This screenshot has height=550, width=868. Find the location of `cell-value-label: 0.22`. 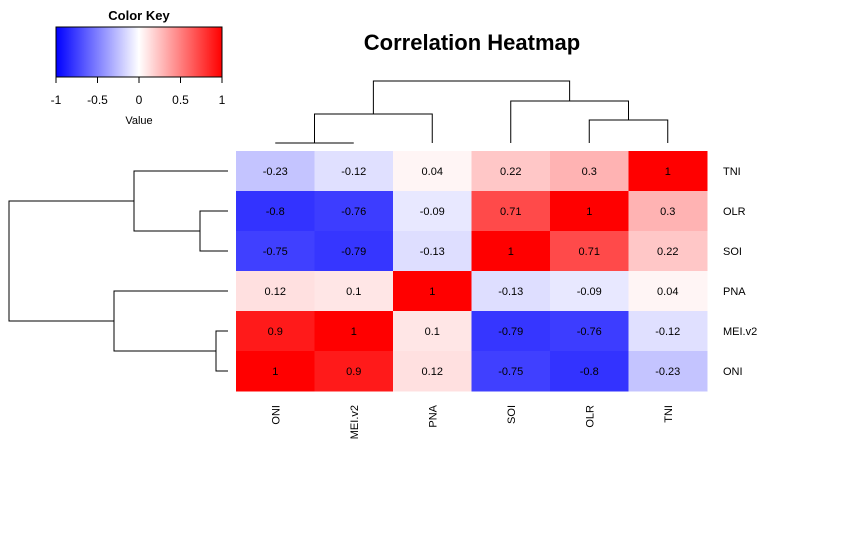

cell-value-label: 0.22 is located at coordinates (510, 172).